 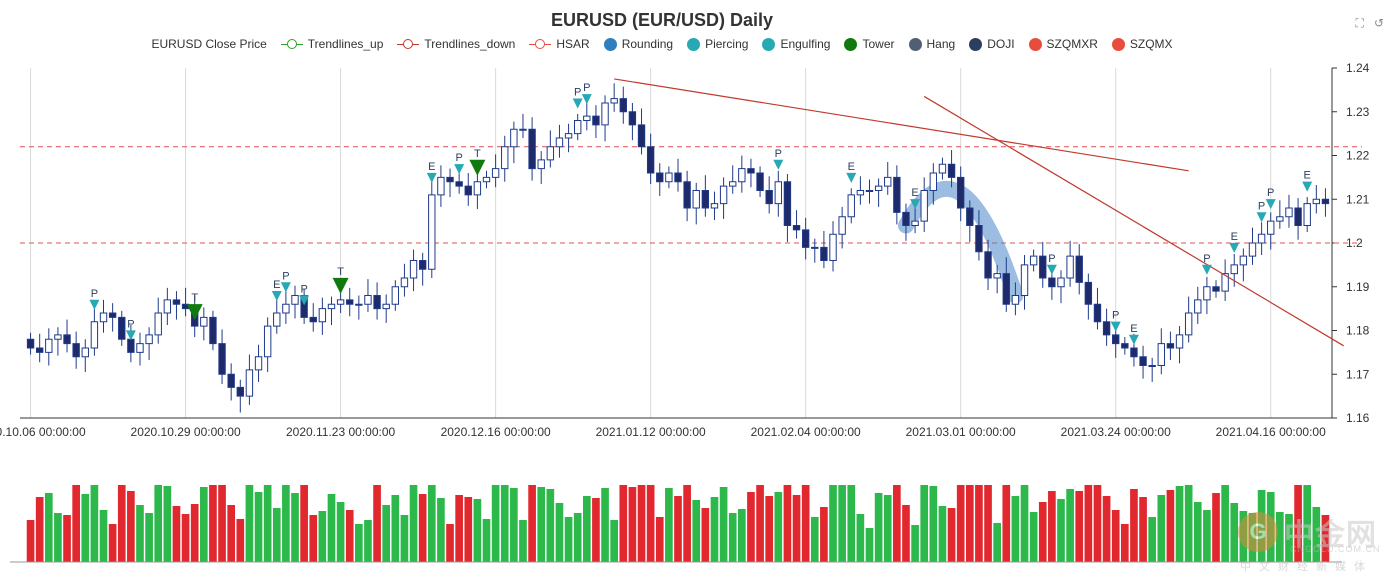 I want to click on x-tick-label: 2021.03.01 00:00:00, so click(x=961, y=432).